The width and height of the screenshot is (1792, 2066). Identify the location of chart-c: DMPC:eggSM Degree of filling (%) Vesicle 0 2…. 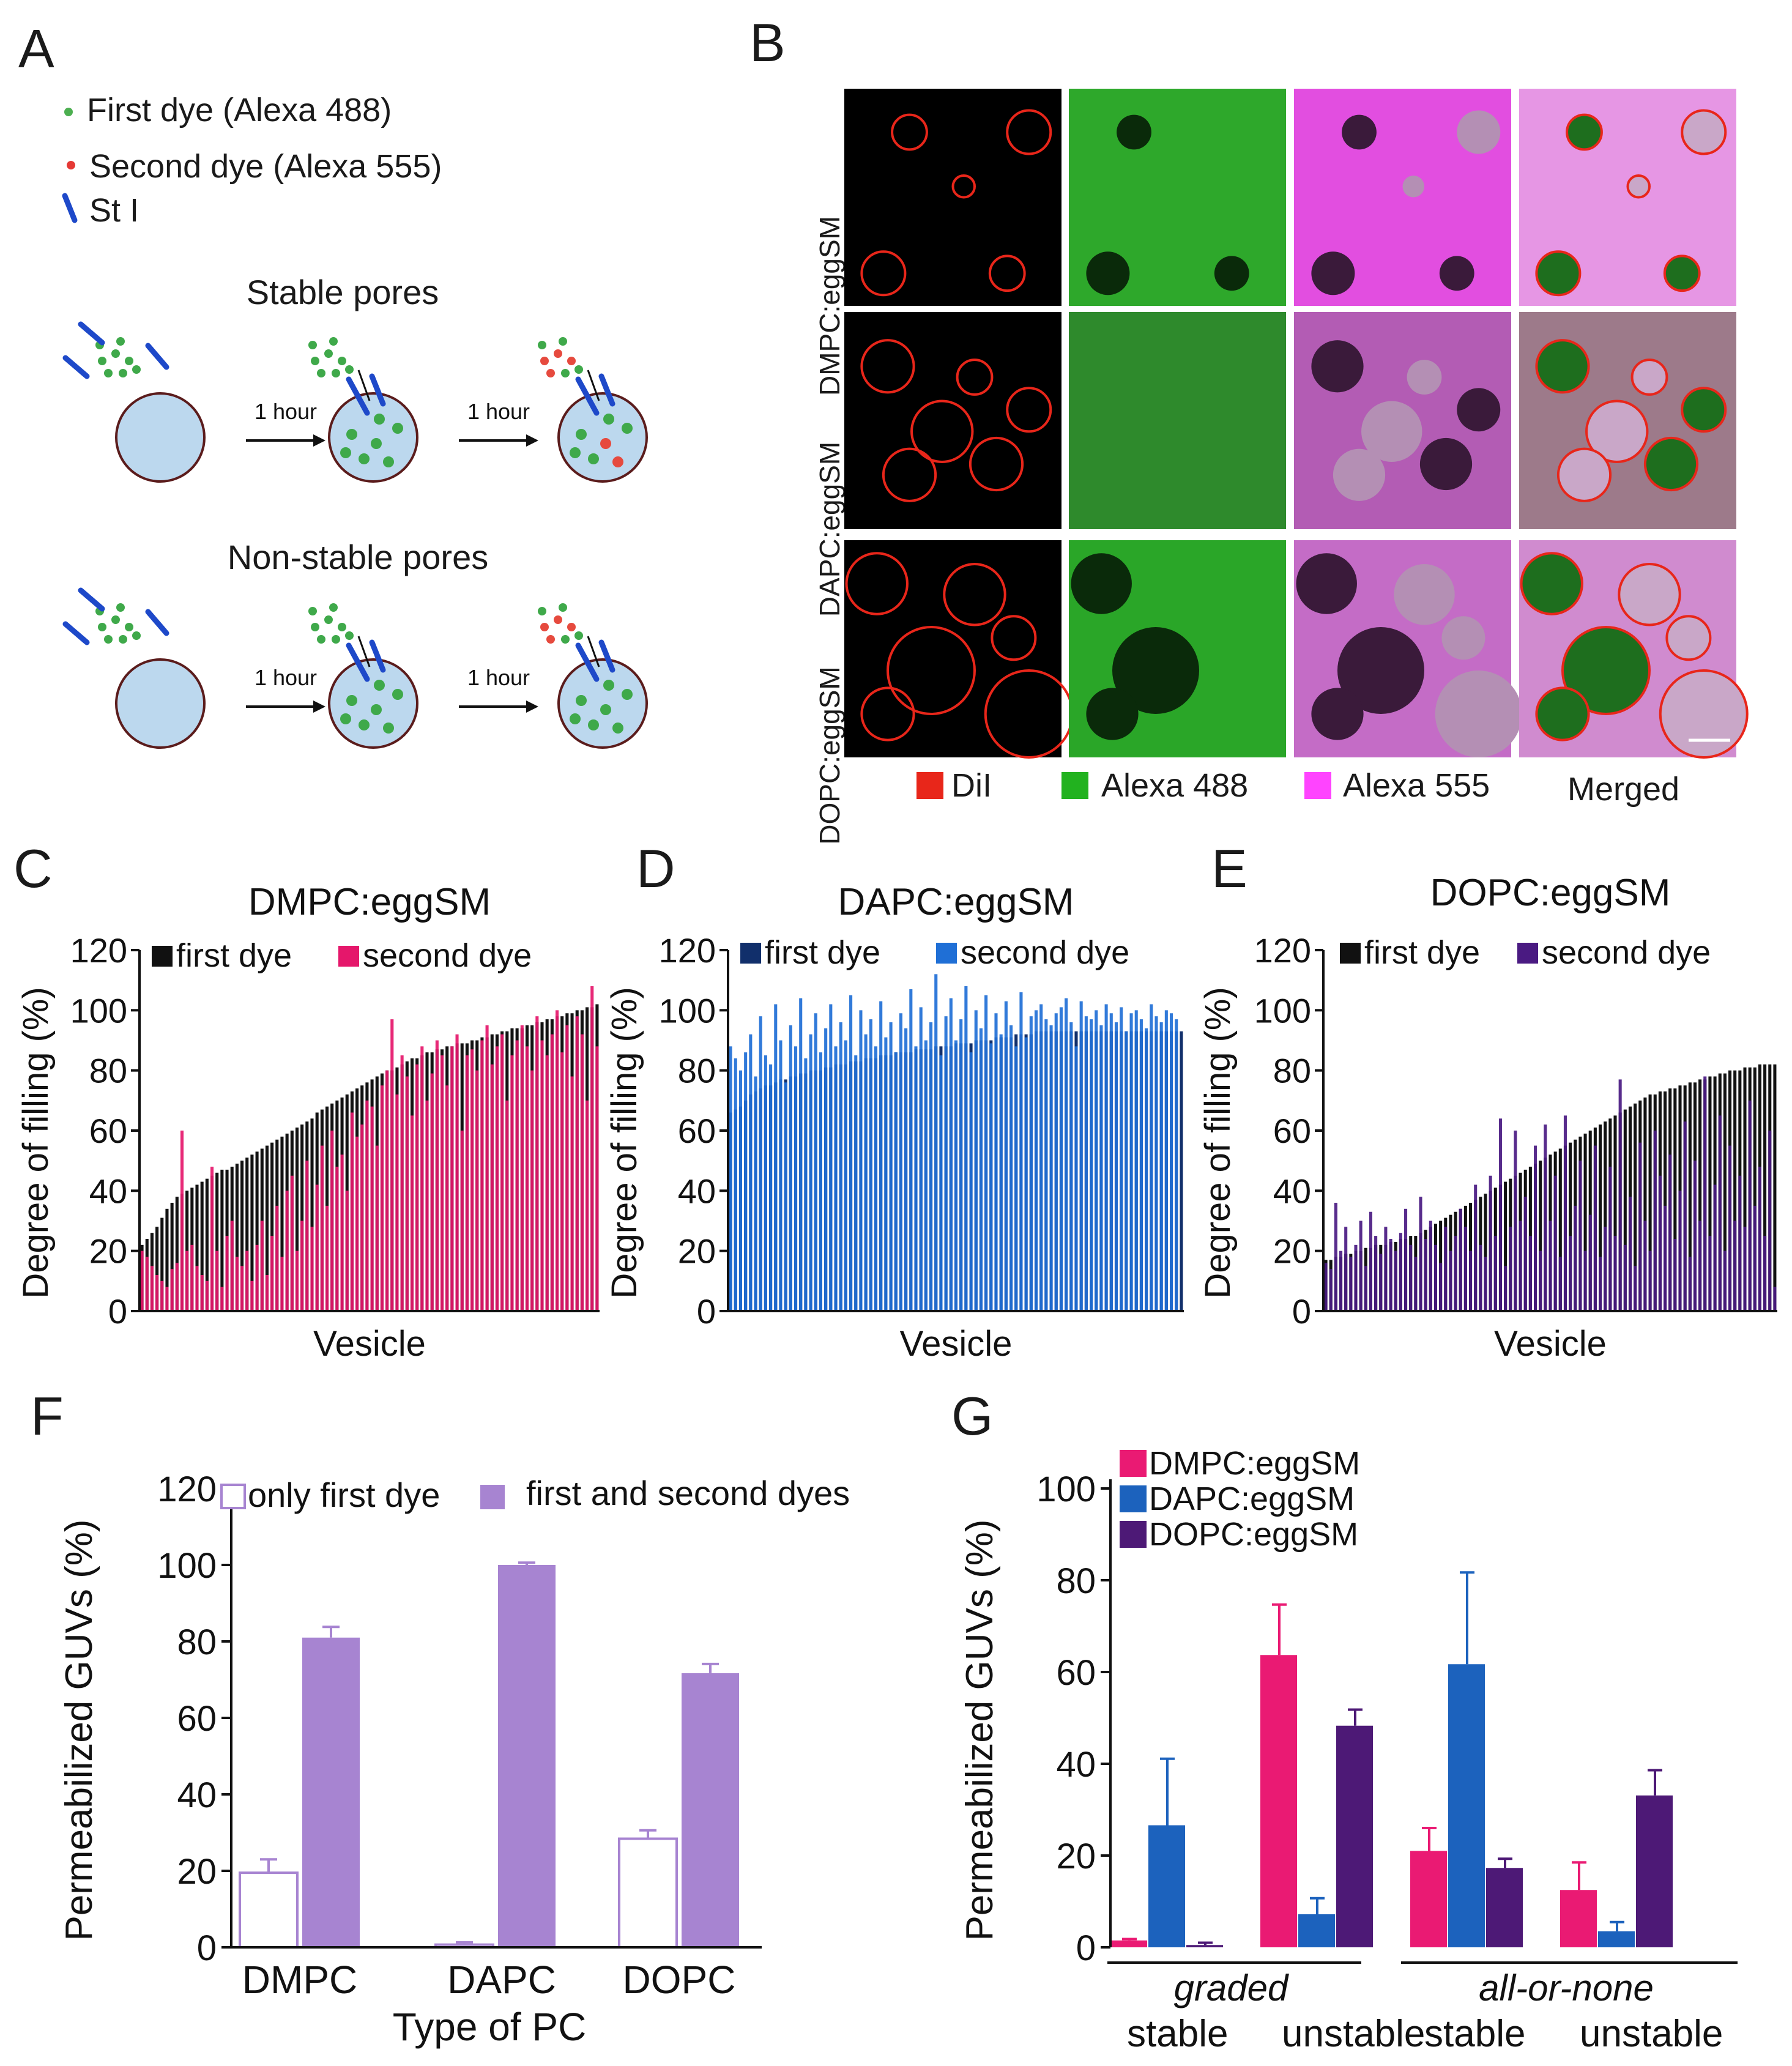
(308, 1123).